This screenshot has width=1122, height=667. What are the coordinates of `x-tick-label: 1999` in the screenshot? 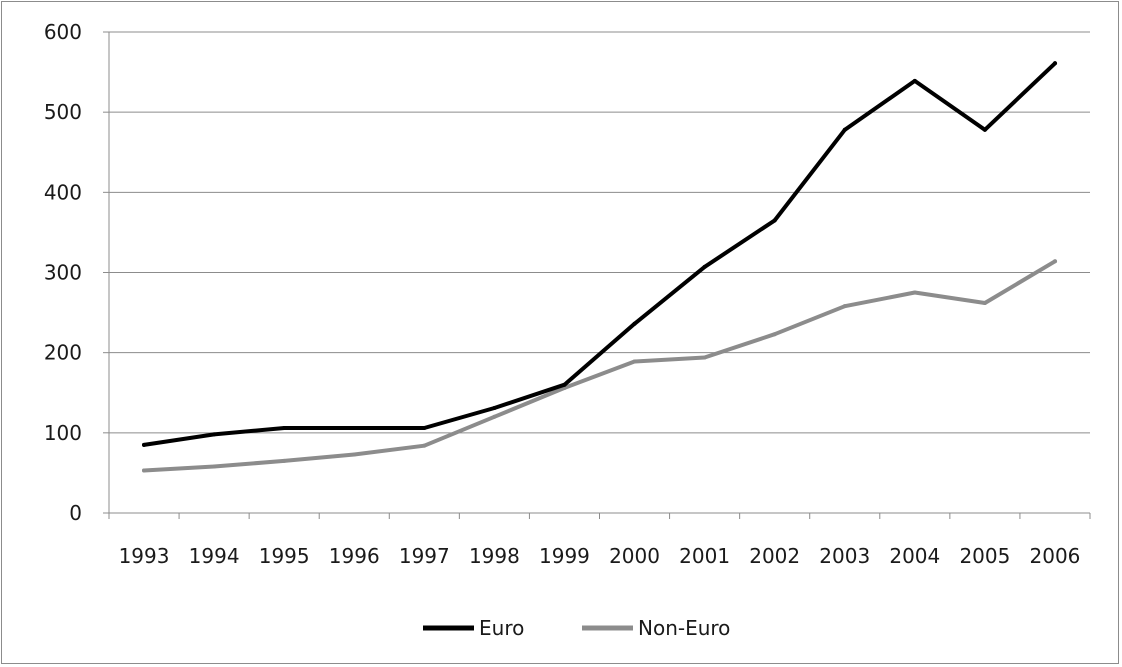 It's located at (564, 556).